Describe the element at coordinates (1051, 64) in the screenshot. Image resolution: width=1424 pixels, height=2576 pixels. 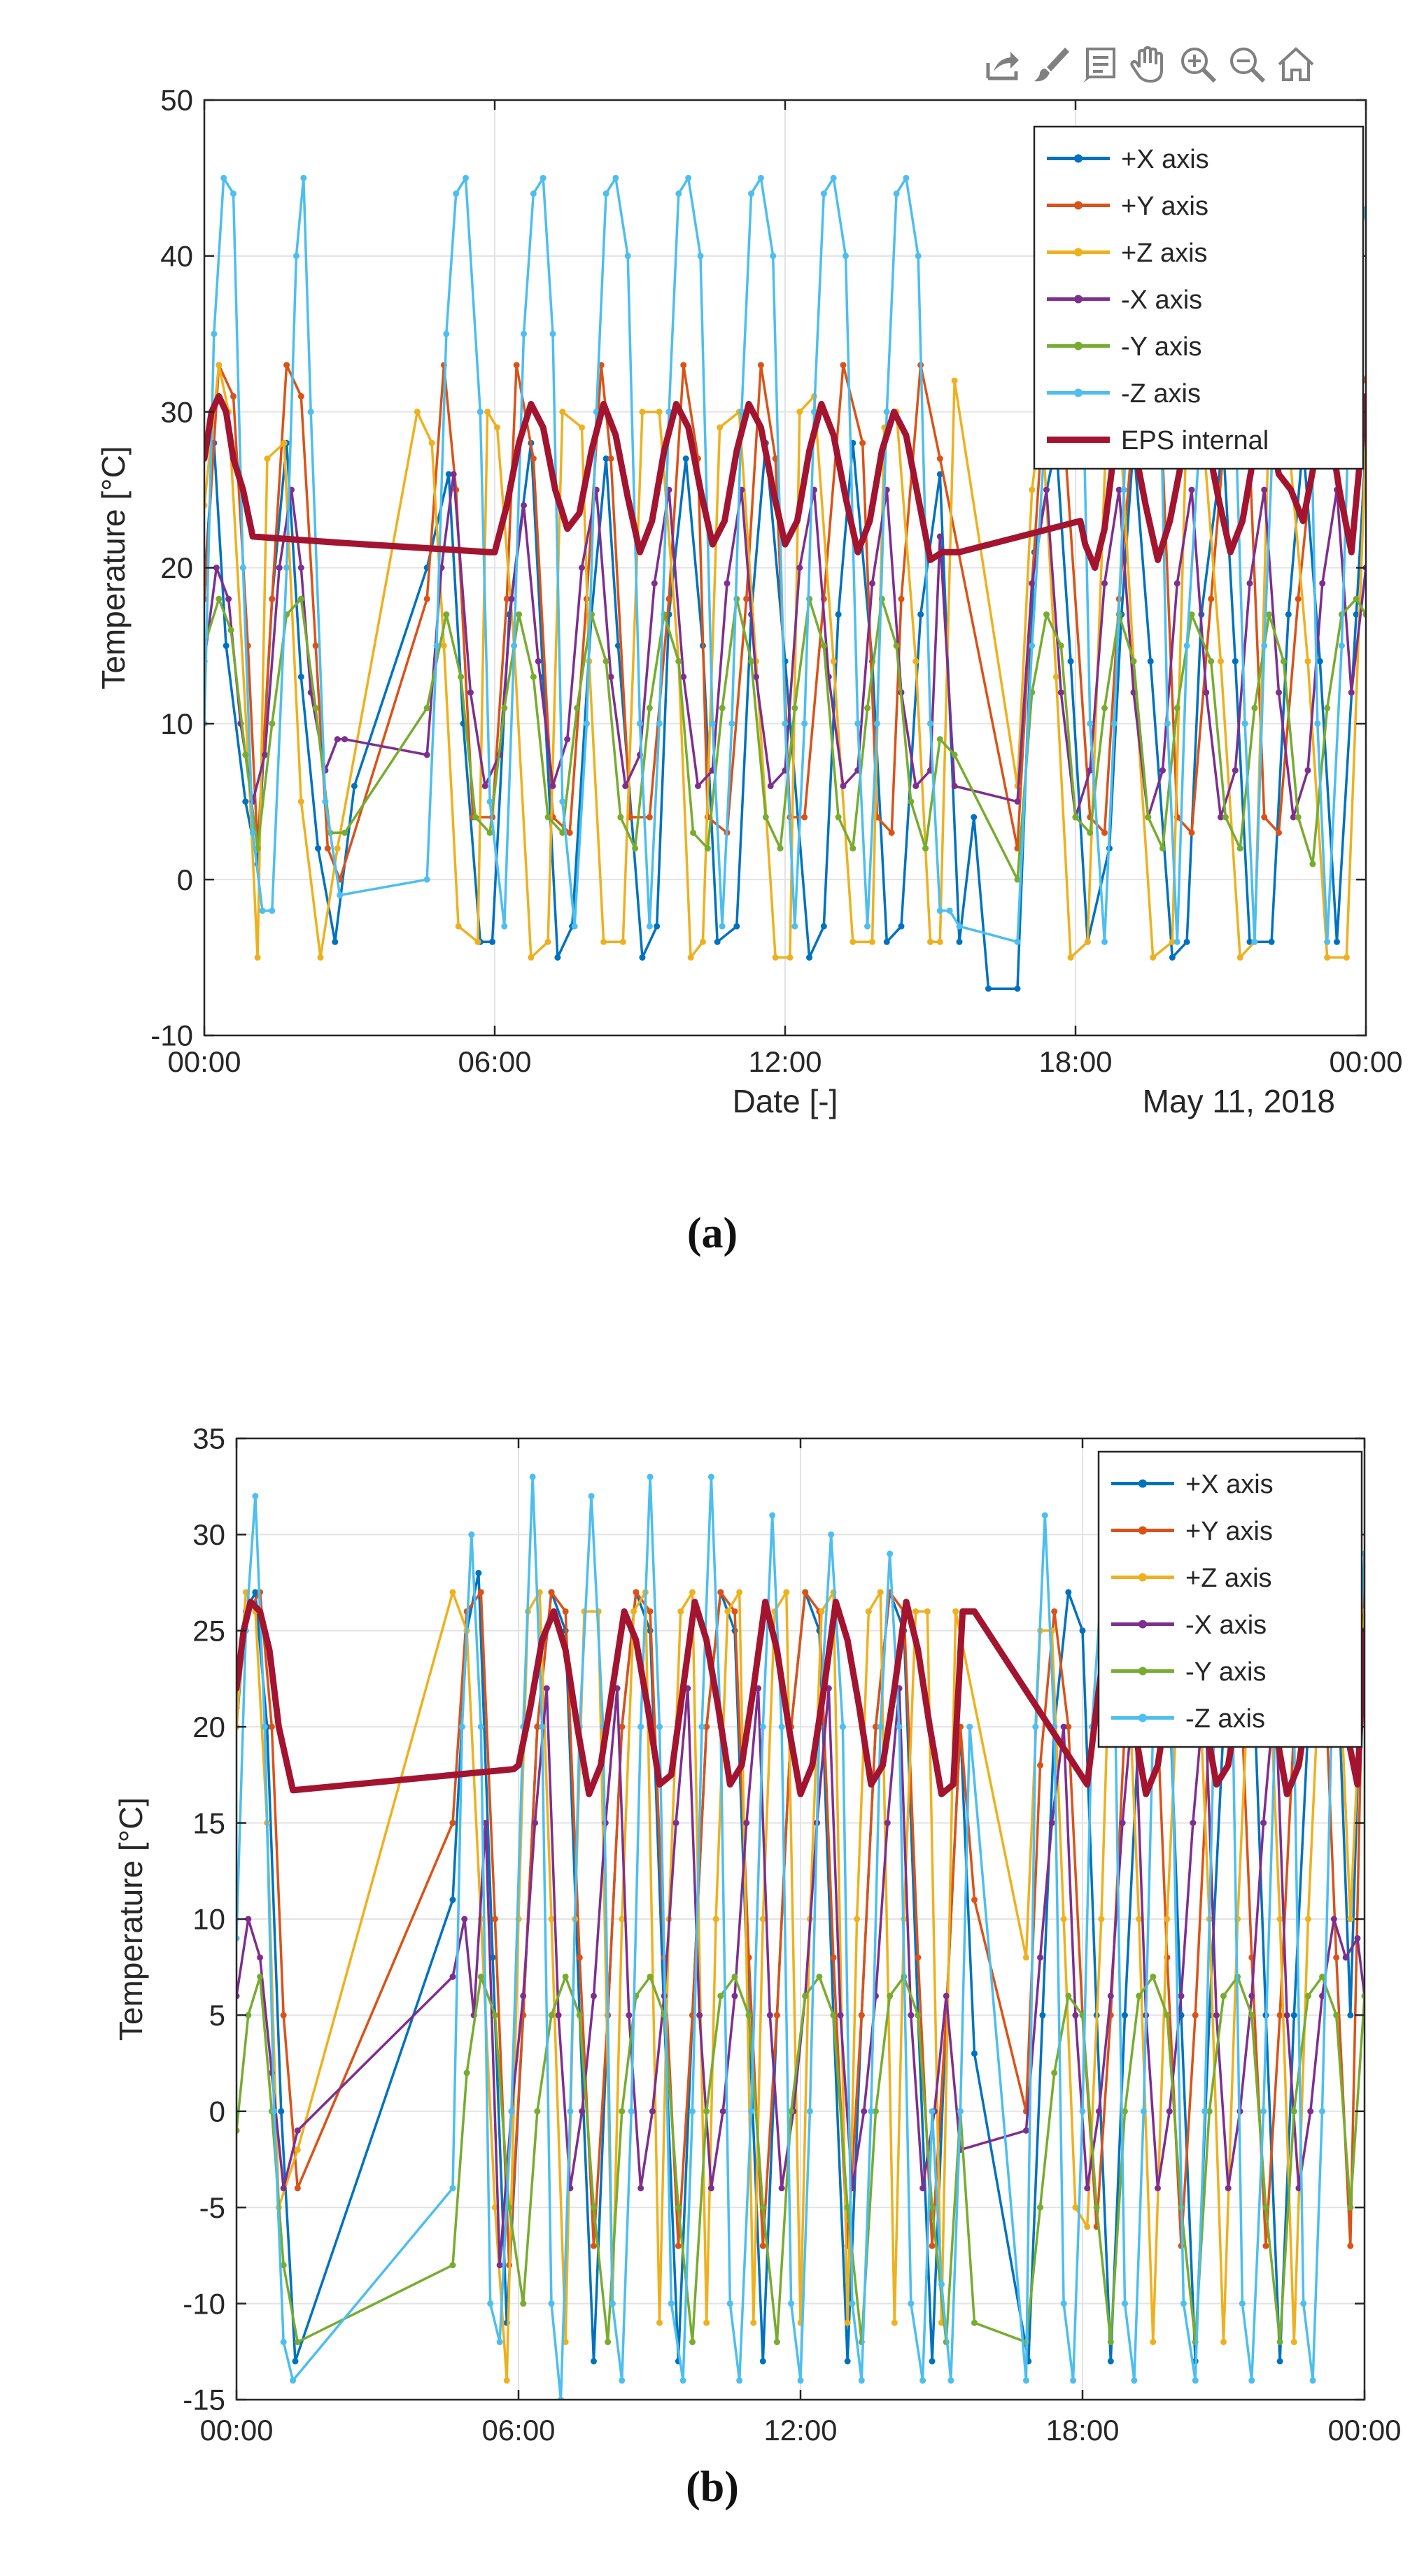
I see `brush-icon` at that location.